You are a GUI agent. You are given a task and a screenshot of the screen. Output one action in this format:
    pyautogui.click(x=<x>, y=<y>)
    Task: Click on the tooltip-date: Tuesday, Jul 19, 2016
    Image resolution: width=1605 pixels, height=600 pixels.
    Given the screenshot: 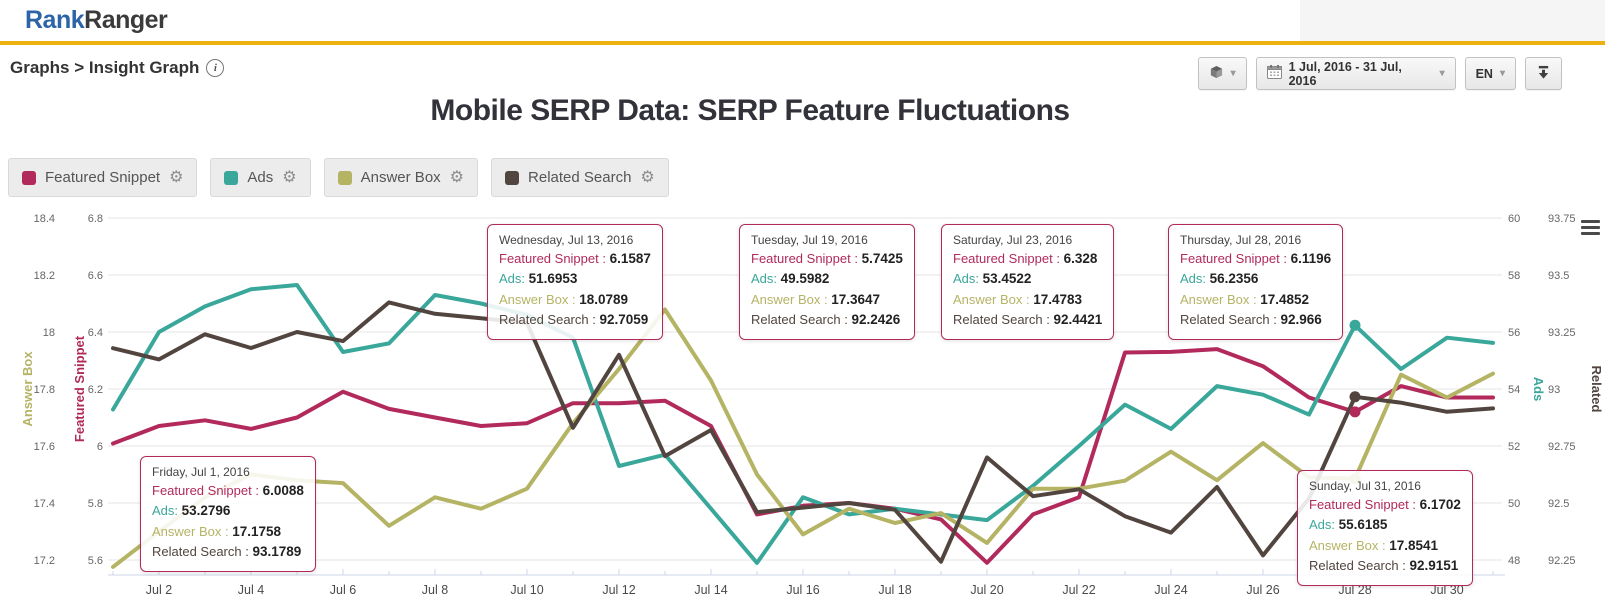 What is the action you would take?
    pyautogui.click(x=809, y=240)
    